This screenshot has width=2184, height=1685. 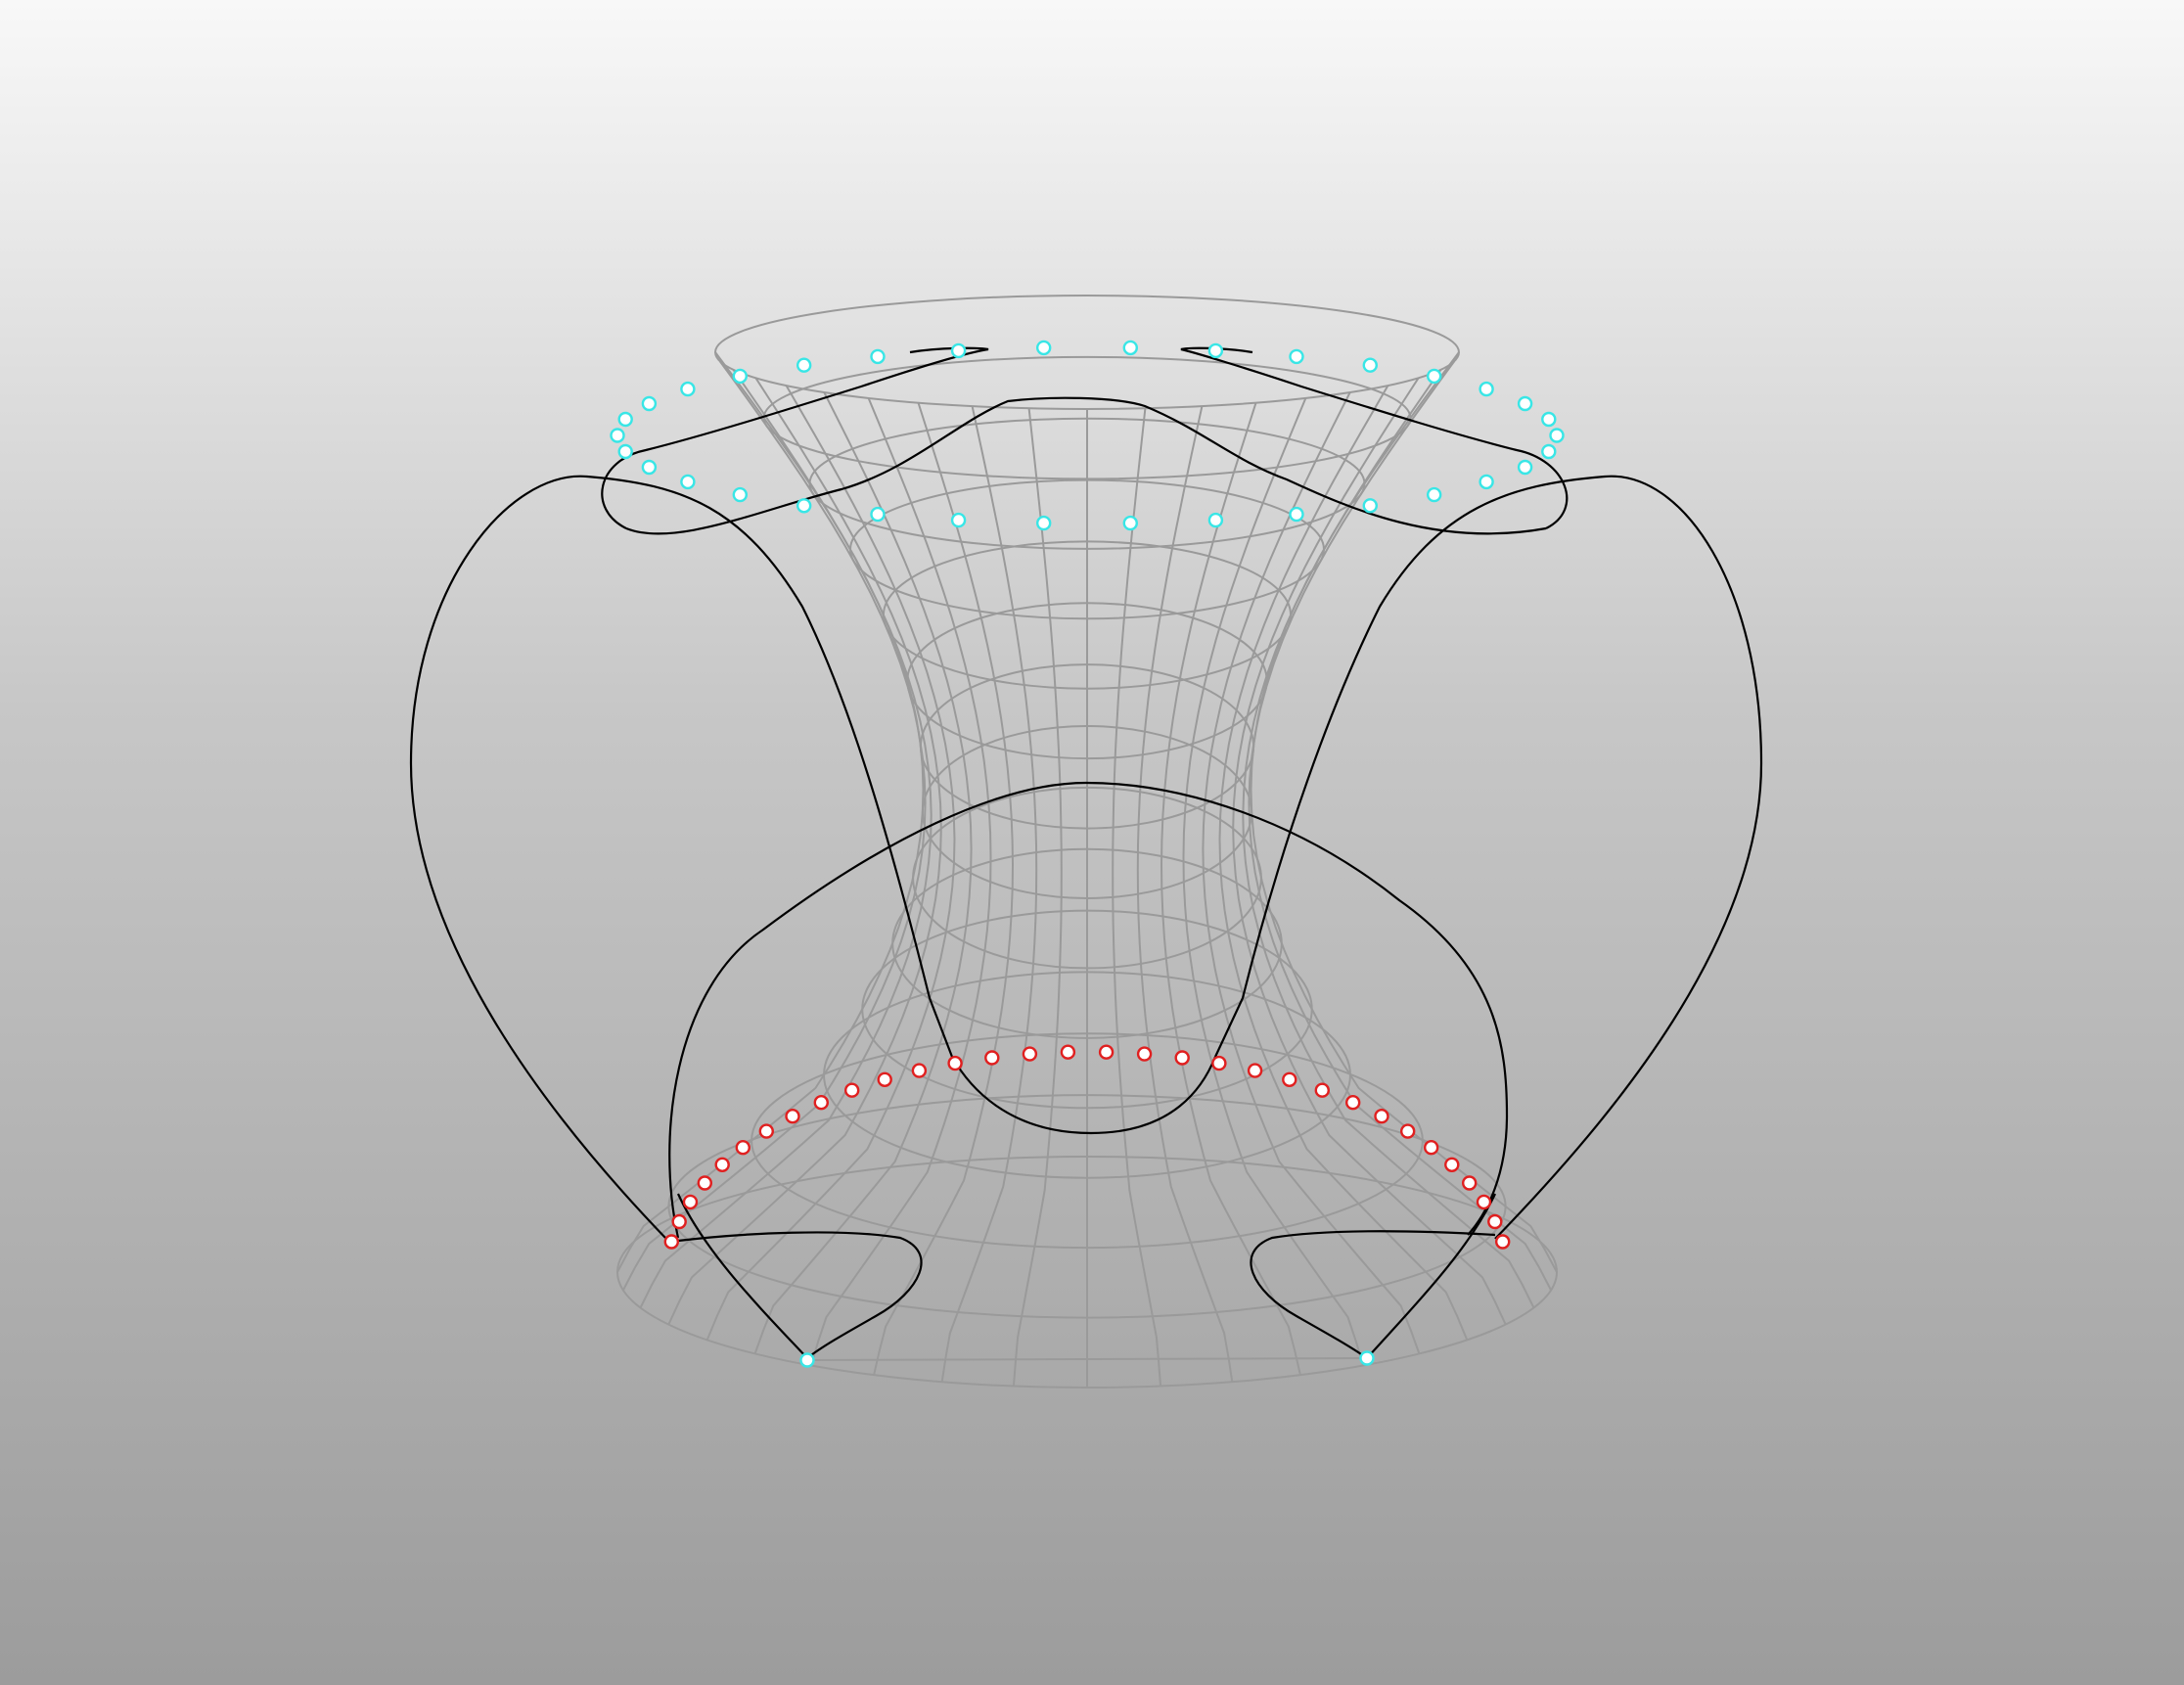 What do you see at coordinates (1088, 1010) in the screenshot?
I see `middle-saddle-curve` at bounding box center [1088, 1010].